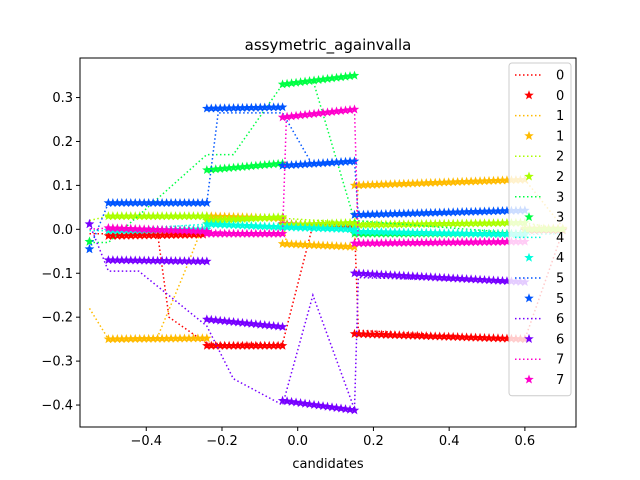  I want to click on legend-label: 2, so click(560, 157).